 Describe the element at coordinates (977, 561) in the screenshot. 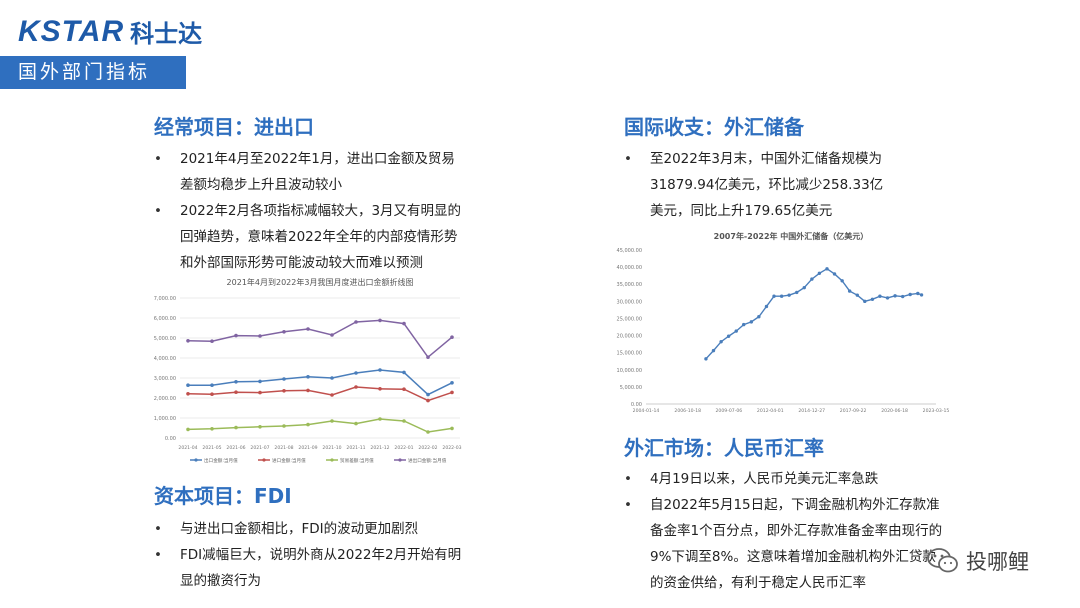

I see `watermark: 投哪鲤` at that location.